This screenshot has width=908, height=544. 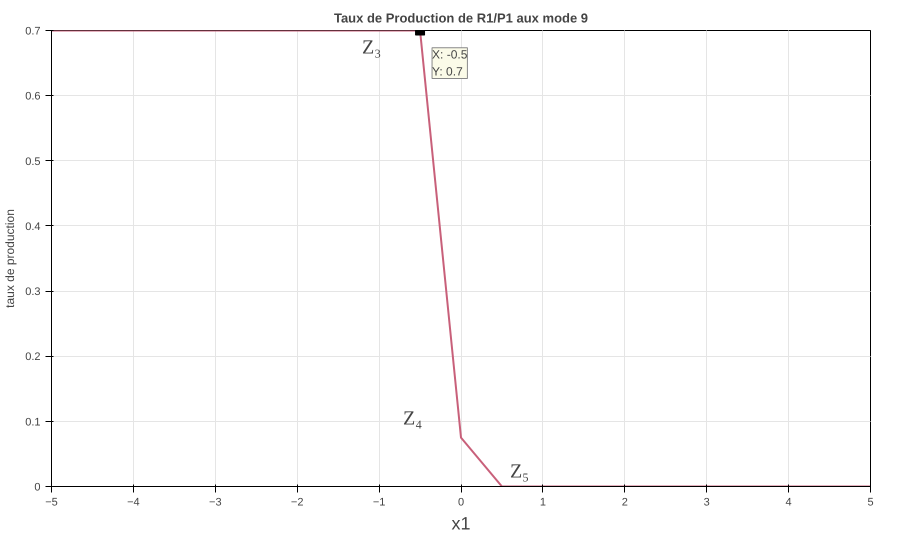 I want to click on y-tick-label: 0, so click(x=37, y=488).